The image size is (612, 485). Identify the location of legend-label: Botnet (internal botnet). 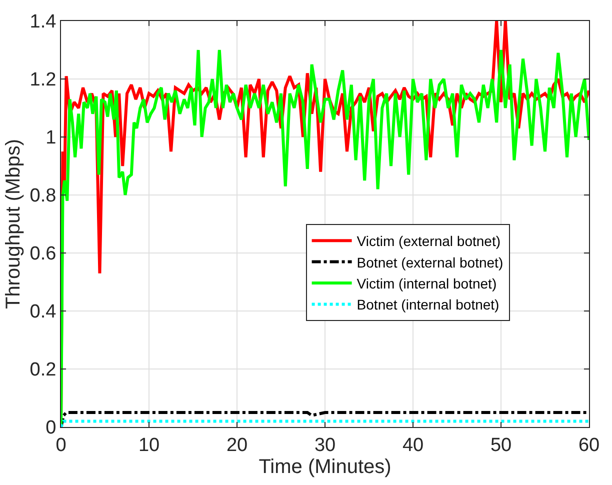
(428, 304).